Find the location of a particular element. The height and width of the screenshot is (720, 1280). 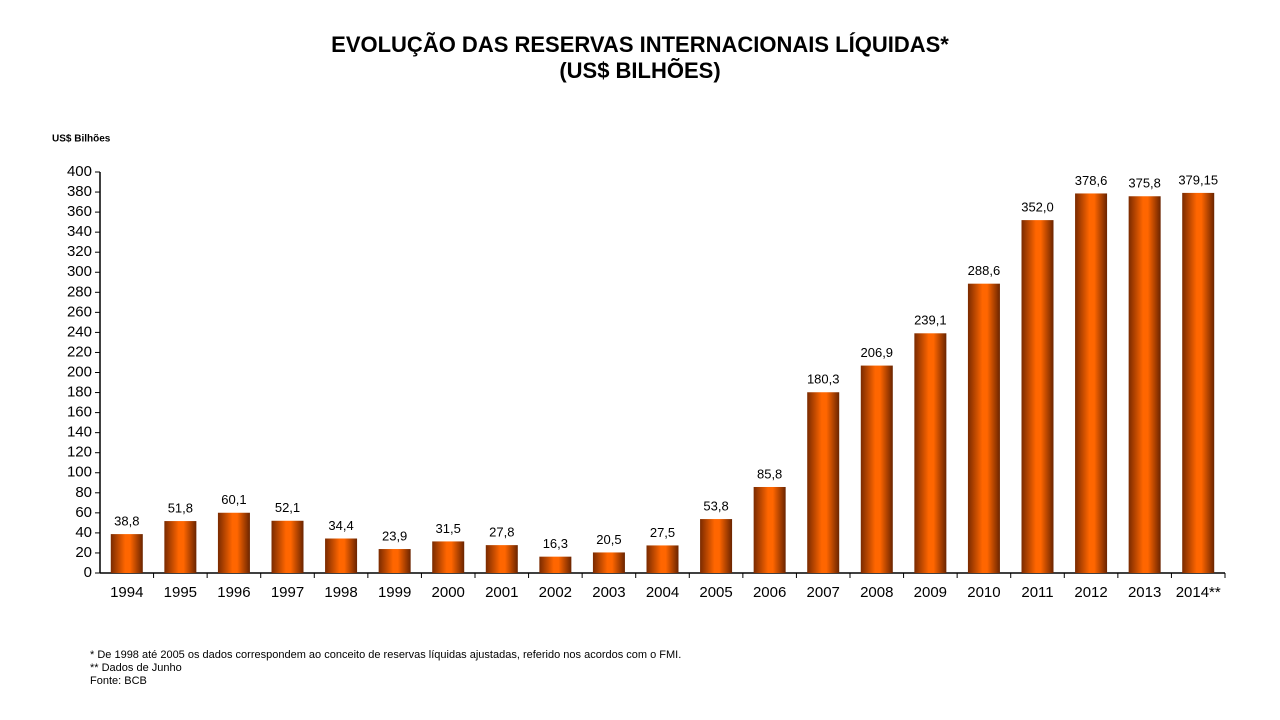

y-tick-label: 120 is located at coordinates (79, 452).